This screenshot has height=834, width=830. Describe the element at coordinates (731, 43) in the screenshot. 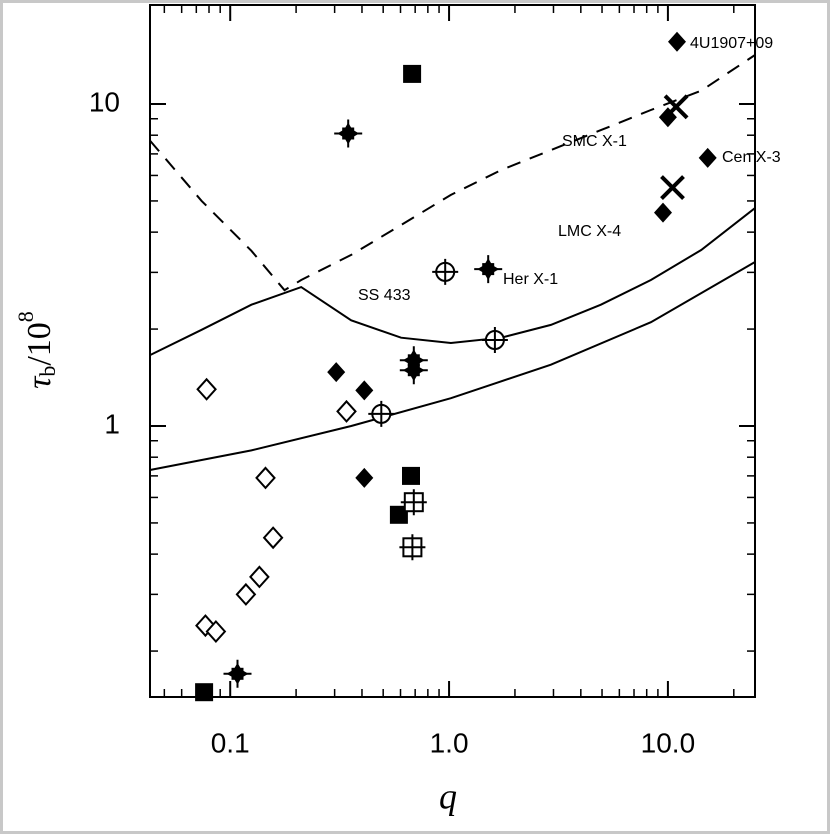

I see `annotation: 4U1907+09` at that location.